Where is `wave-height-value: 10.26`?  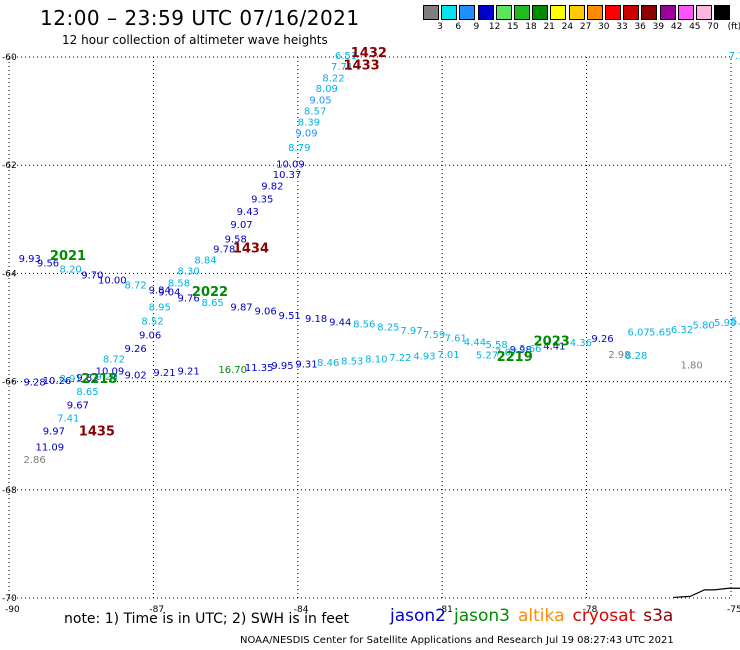
wave-height-value: 10.26 is located at coordinates (57, 381).